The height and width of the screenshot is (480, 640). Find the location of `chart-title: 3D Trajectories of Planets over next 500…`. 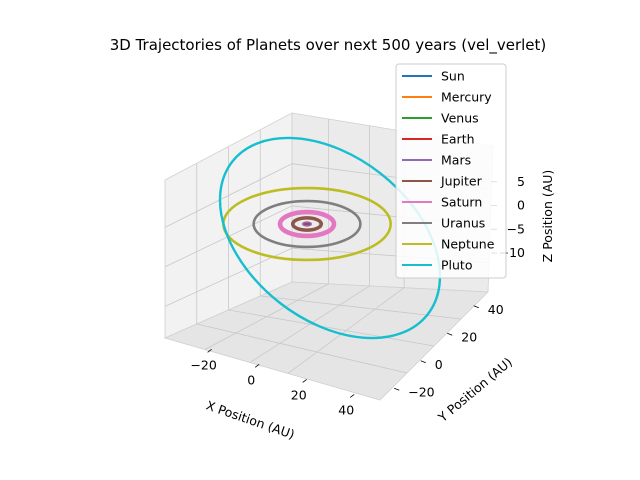

chart-title: 3D Trajectories of Planets over next 500… is located at coordinates (328, 45).